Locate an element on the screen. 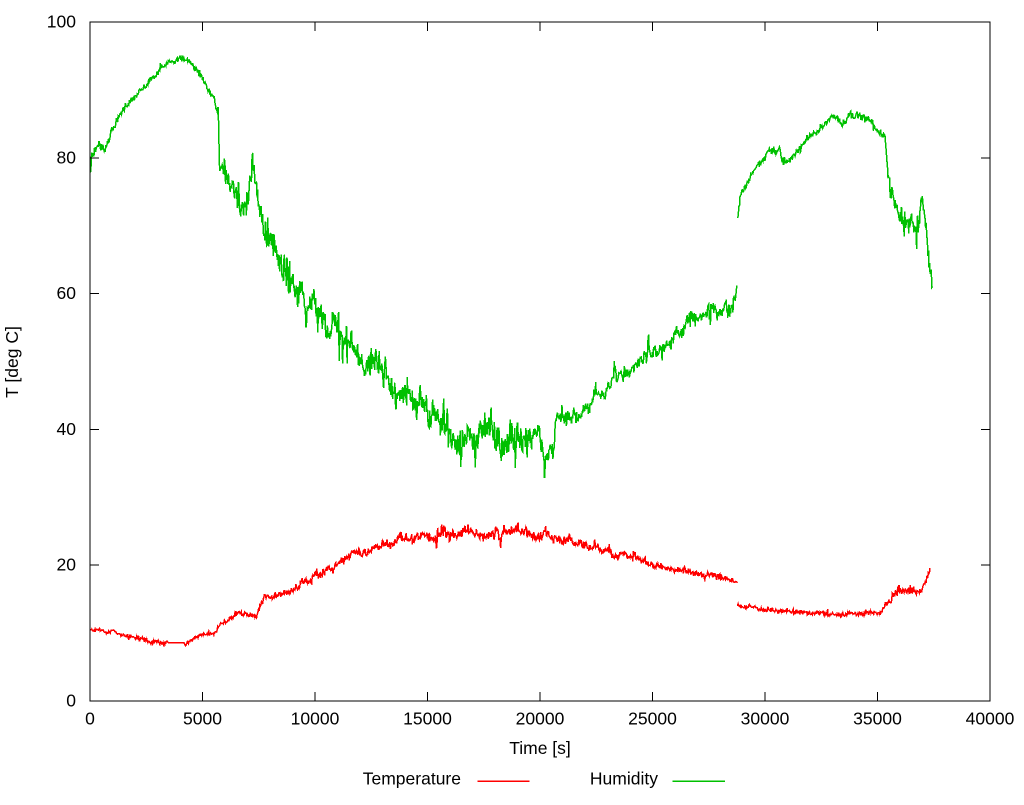  svg-text: 25000 is located at coordinates (652, 719).